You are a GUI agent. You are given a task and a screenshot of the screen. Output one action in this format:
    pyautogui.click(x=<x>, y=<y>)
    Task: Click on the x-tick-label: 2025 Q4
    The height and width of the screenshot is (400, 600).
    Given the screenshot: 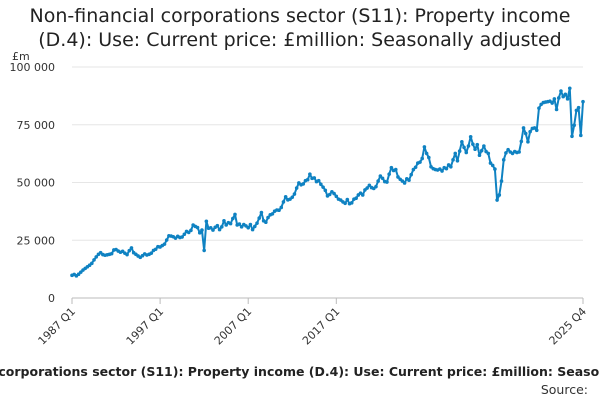 What is the action you would take?
    pyautogui.click(x=568, y=326)
    